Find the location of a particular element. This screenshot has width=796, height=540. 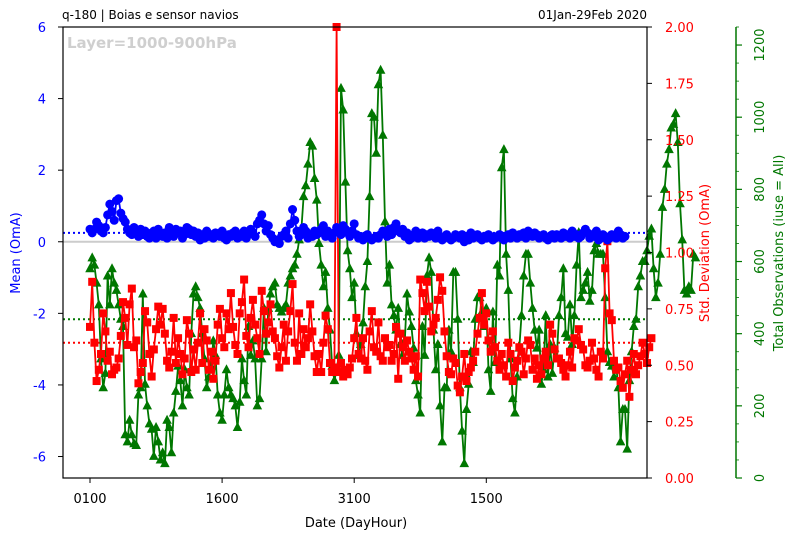

left-axis-label: Mean (OmA) is located at coordinates (16, 253).